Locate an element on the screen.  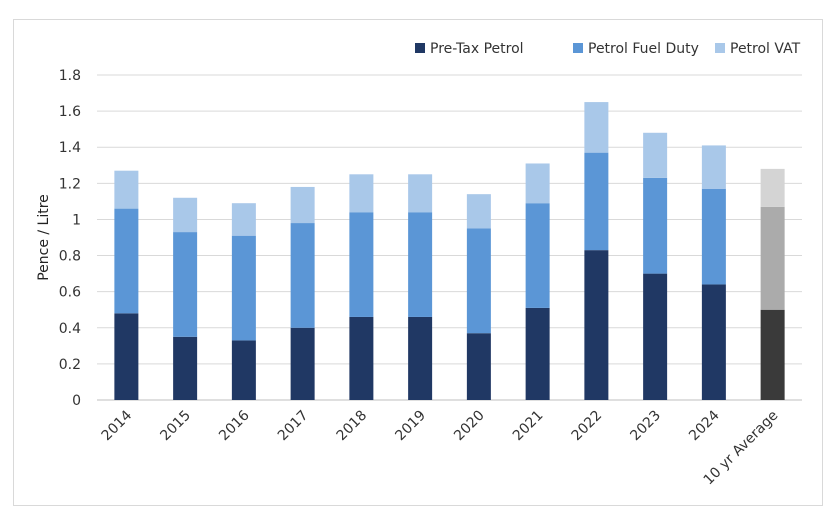
y-tick-label: 0.2 is located at coordinates (70, 365).